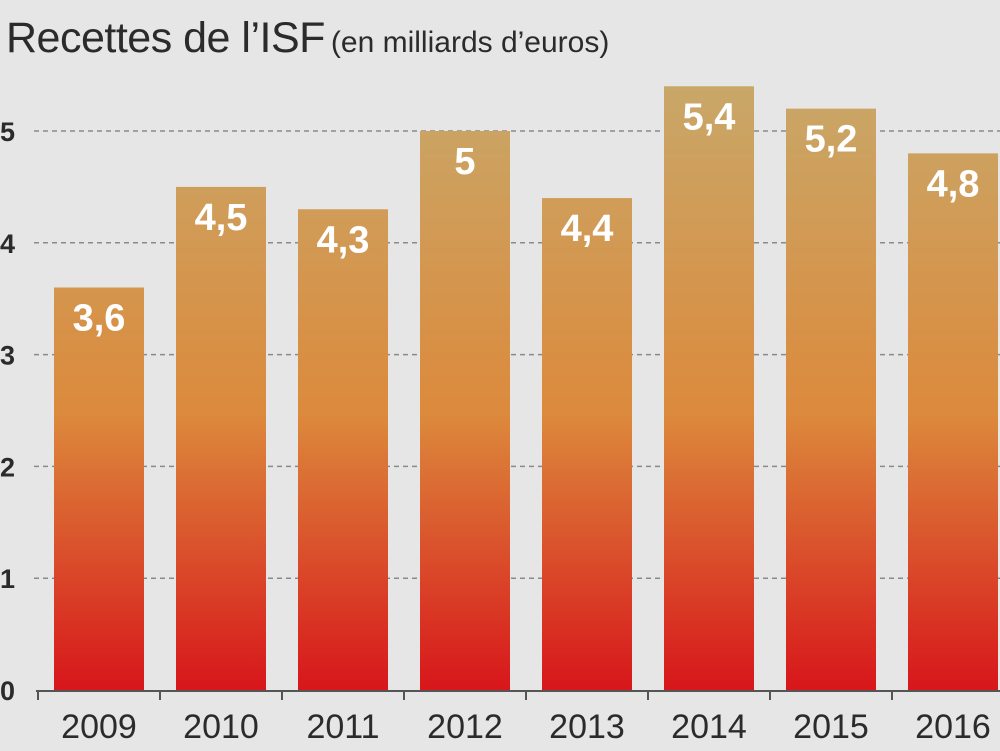 This screenshot has height=751, width=1000. Describe the element at coordinates (99, 319) in the screenshot. I see `data-label: 3,6` at that location.